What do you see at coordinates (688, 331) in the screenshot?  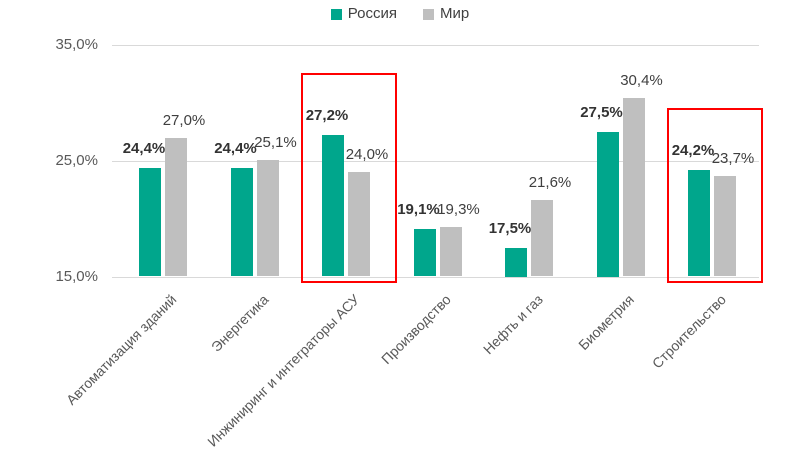 I see `x-axis-category-label: Строительство` at bounding box center [688, 331].